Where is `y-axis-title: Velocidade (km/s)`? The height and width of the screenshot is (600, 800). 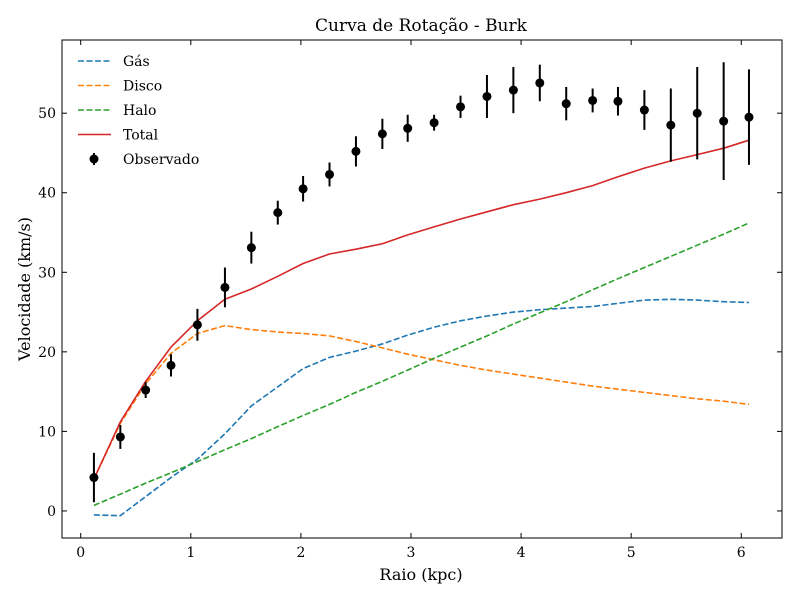 y-axis-title: Velocidade (km/s) is located at coordinates (24, 289).